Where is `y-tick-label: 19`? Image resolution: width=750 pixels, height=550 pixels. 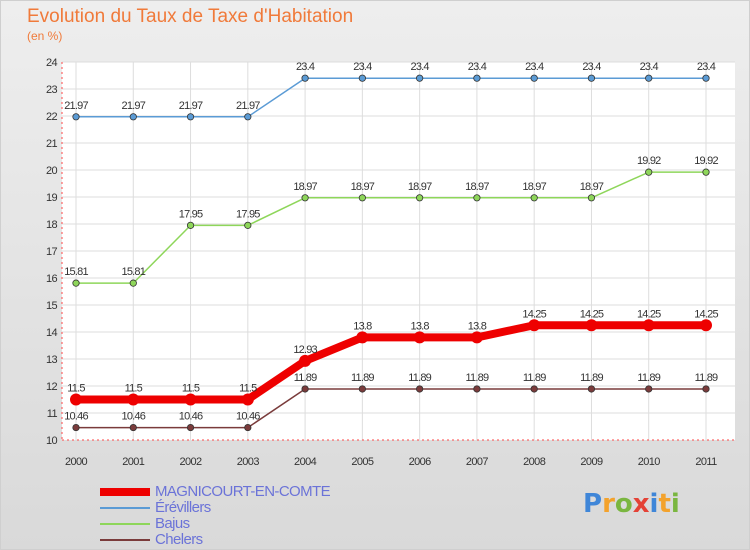
y-tick-label: 19 is located at coordinates (52, 198).